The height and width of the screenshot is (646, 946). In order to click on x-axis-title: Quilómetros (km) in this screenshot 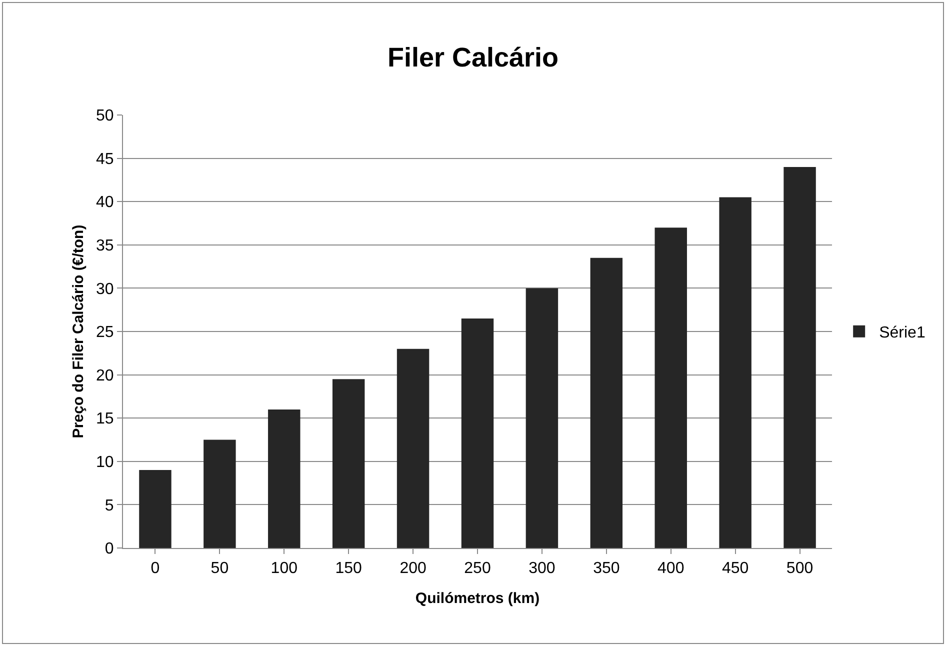, I will do `click(477, 598)`.